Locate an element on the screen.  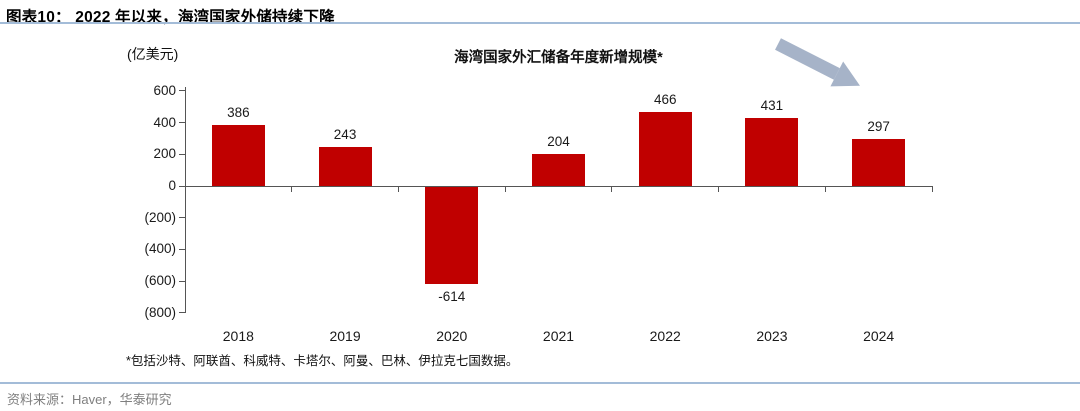
bar-2019 is located at coordinates (345, 166).